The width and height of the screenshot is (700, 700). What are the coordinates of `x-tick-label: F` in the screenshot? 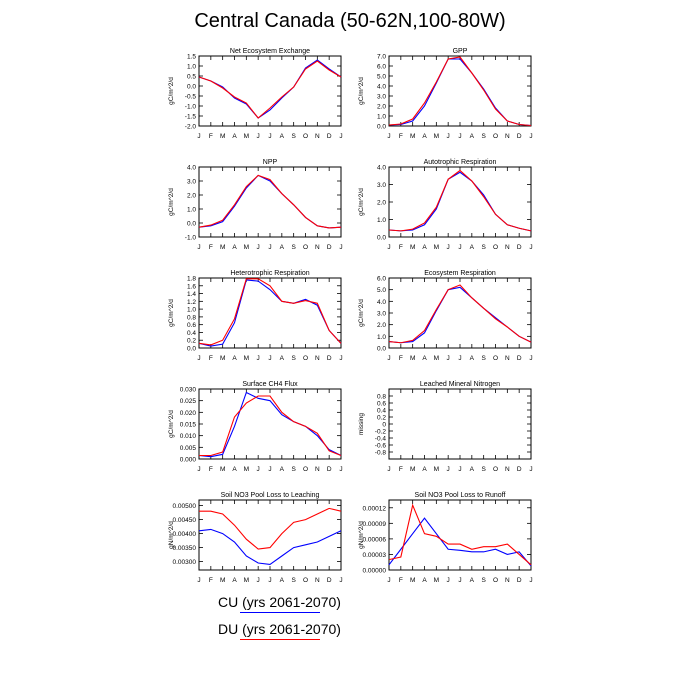 It's located at (401, 136).